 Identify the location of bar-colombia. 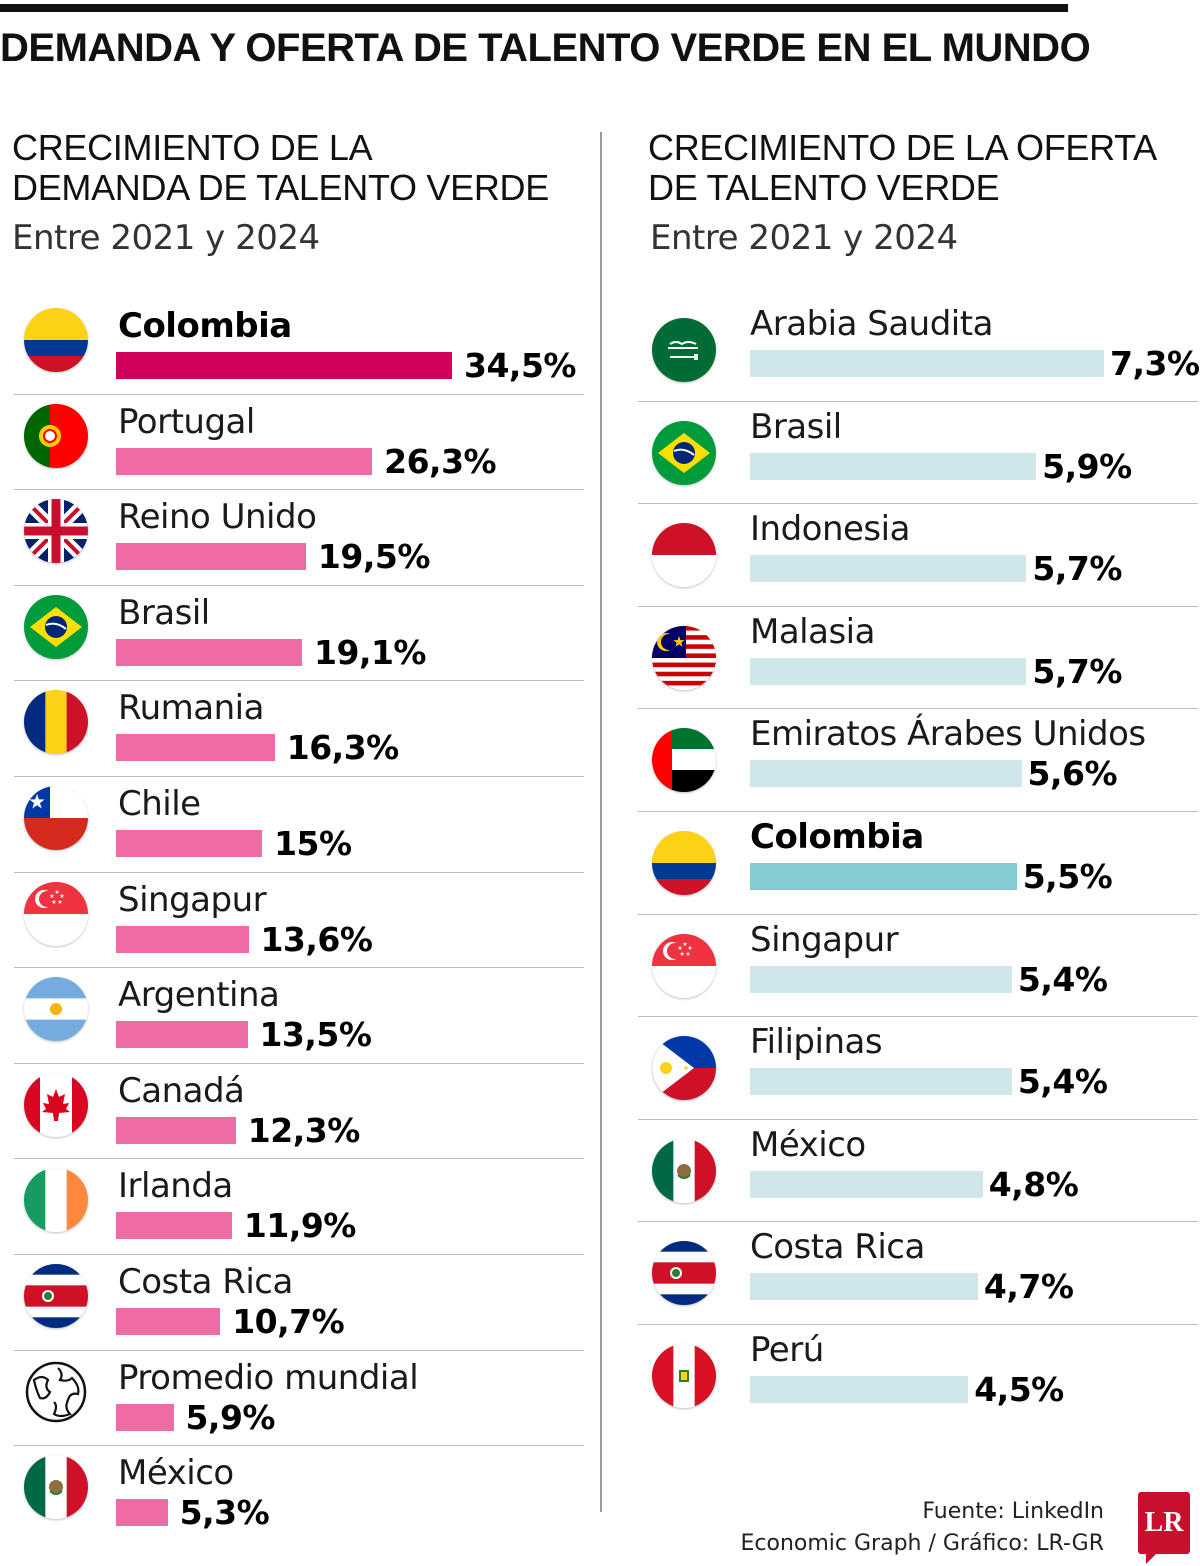
(284, 365).